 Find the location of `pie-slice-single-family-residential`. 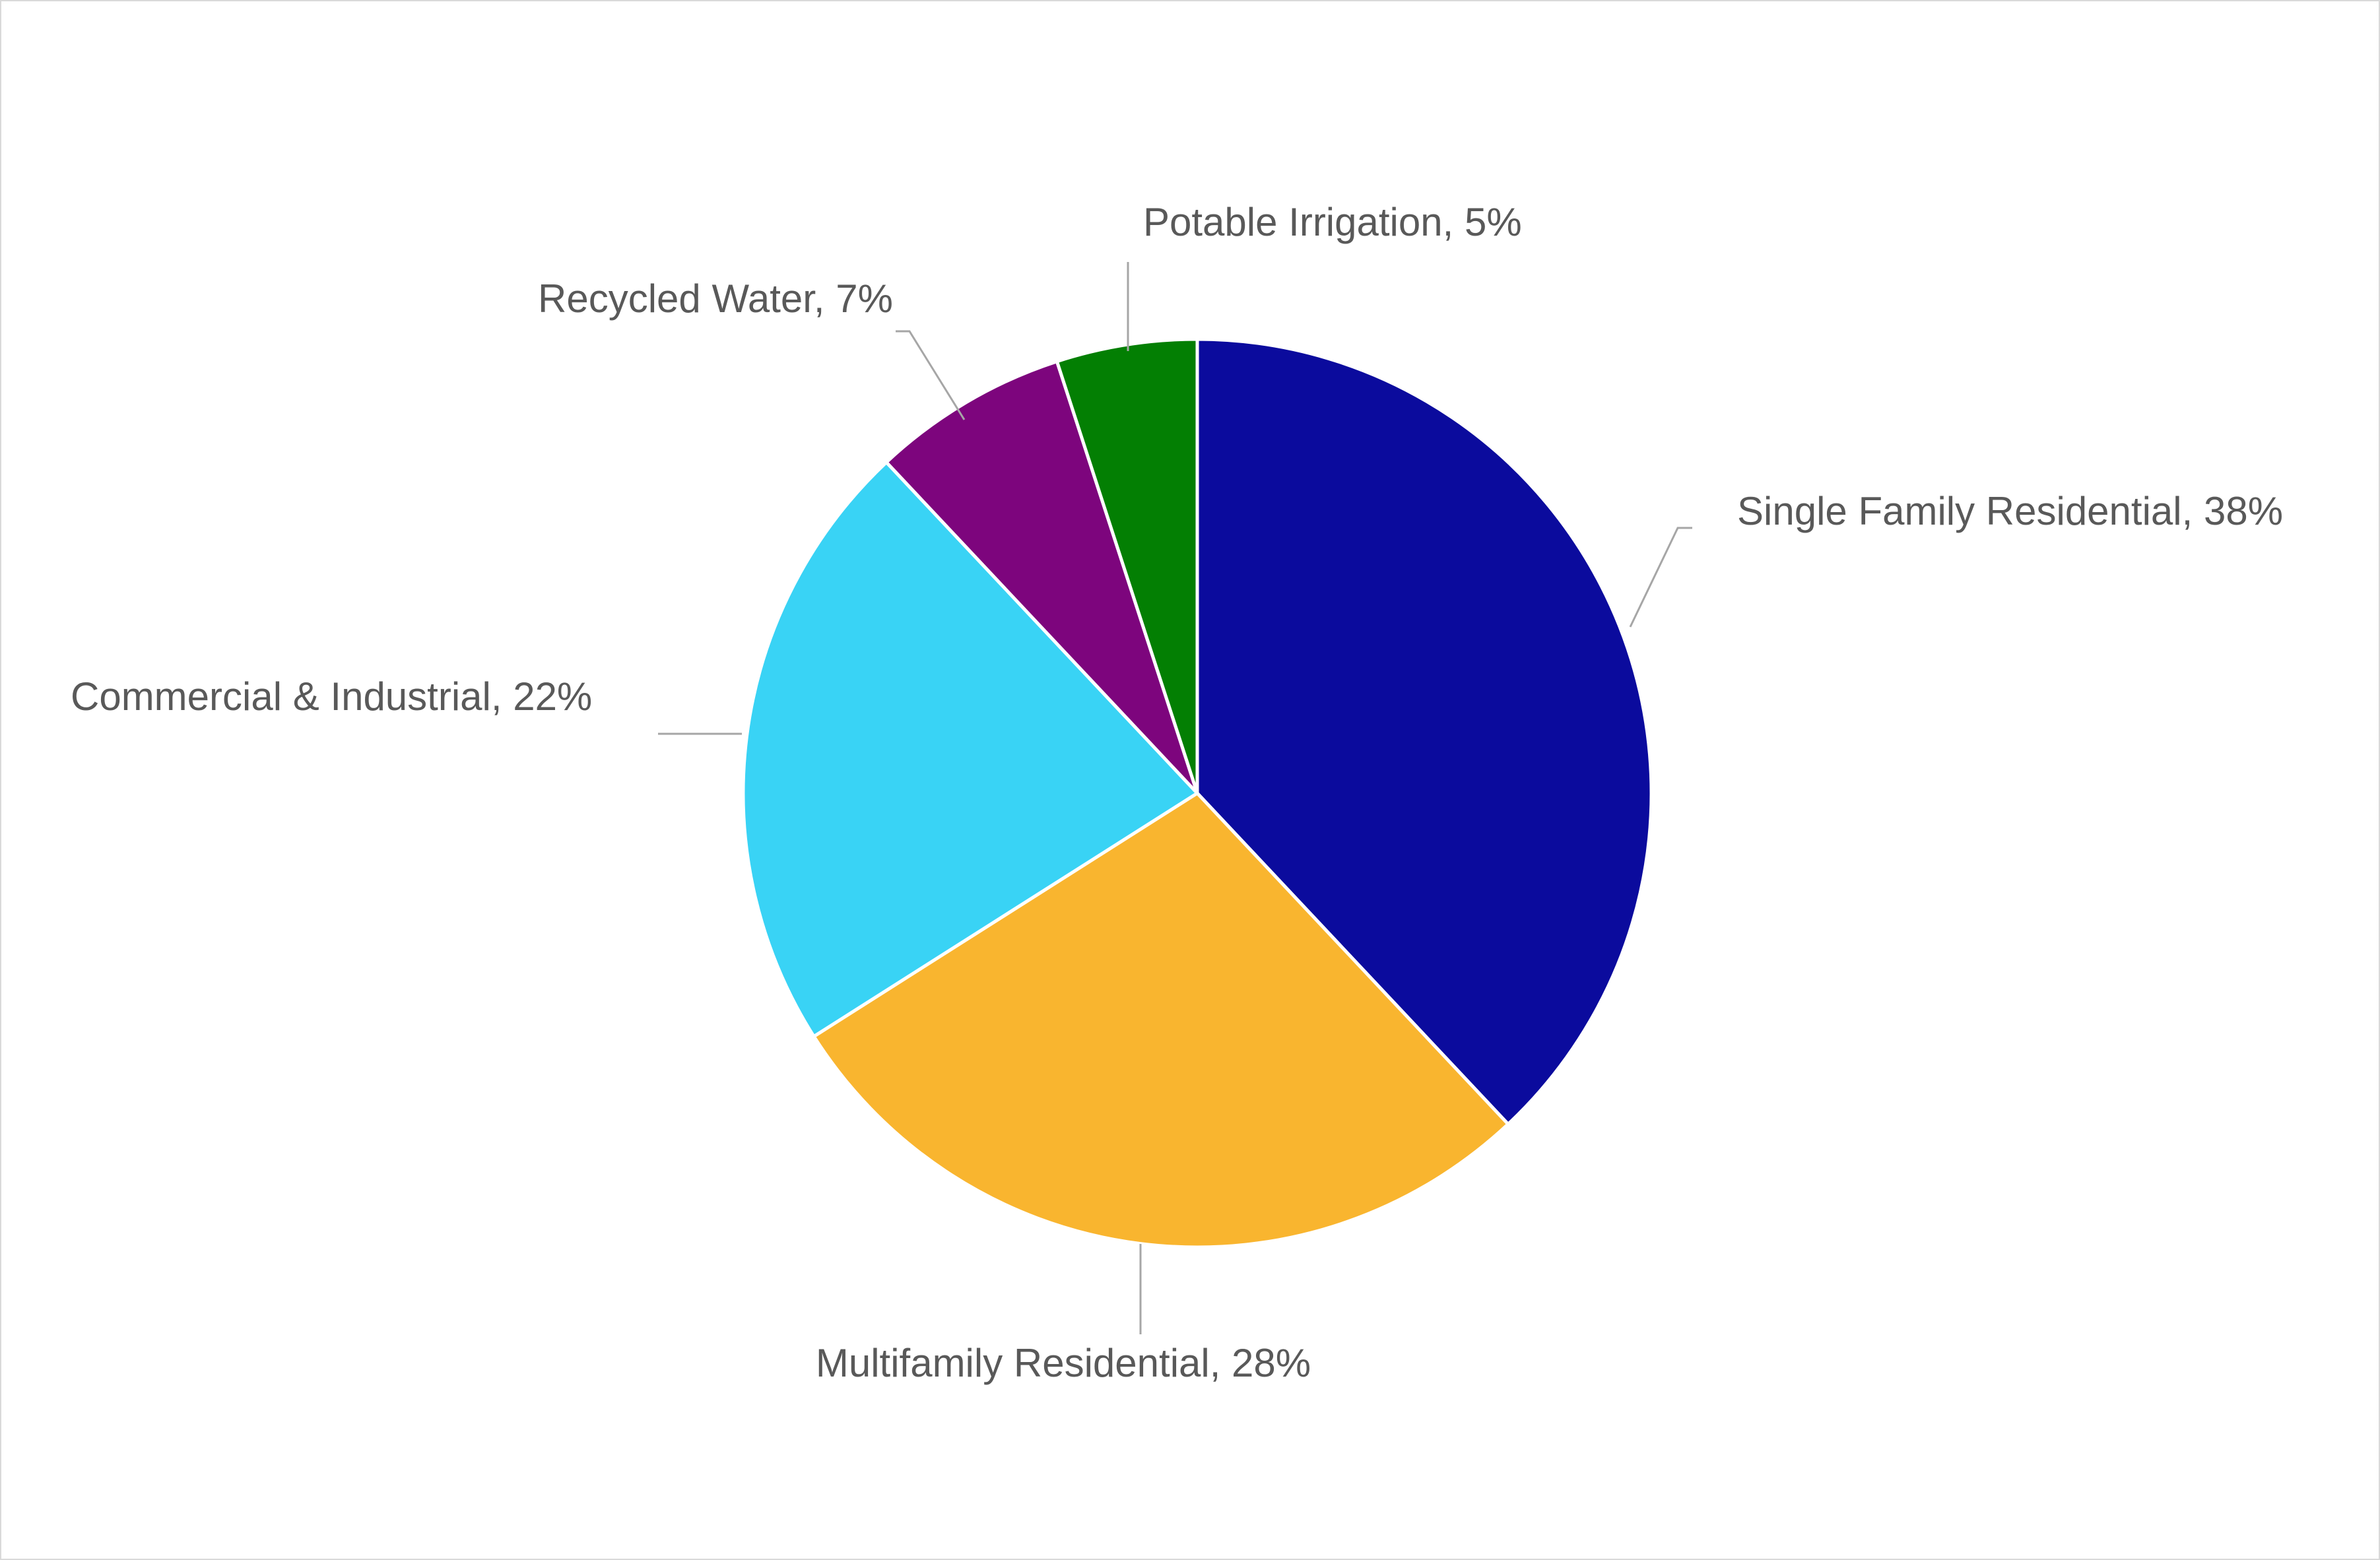

pie-slice-single-family-residential is located at coordinates (1424, 731).